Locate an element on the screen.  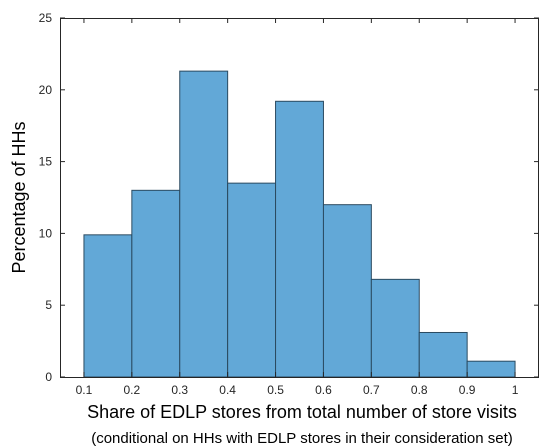
y-tick-label: 5 is located at coordinates (48, 305).